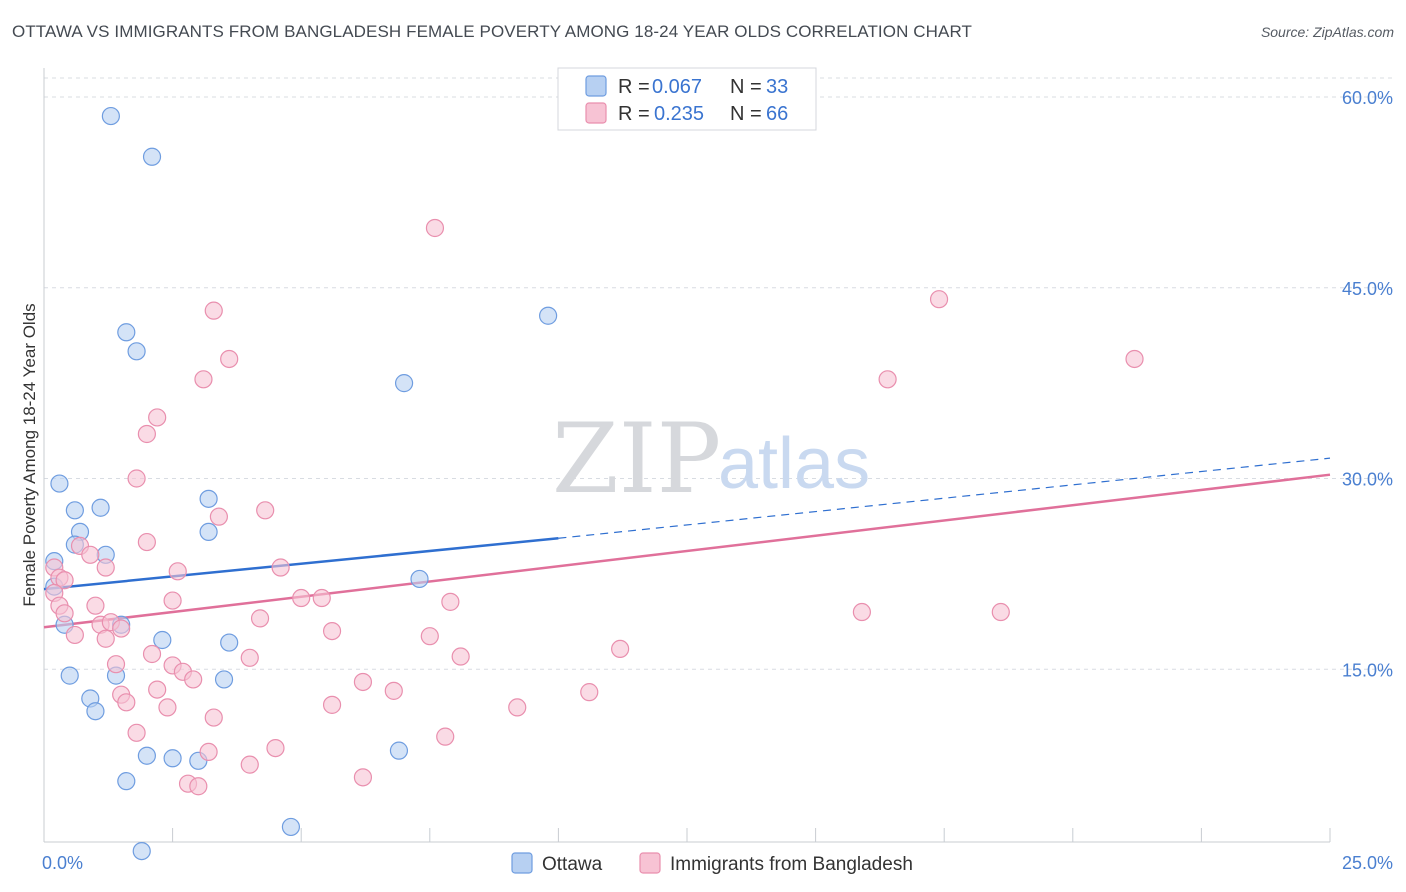 This screenshot has width=1406, height=892. Describe the element at coordinates (791, 864) in the screenshot. I see `series-legend-label-bangladesh: Immigrants from Bangladesh` at that location.